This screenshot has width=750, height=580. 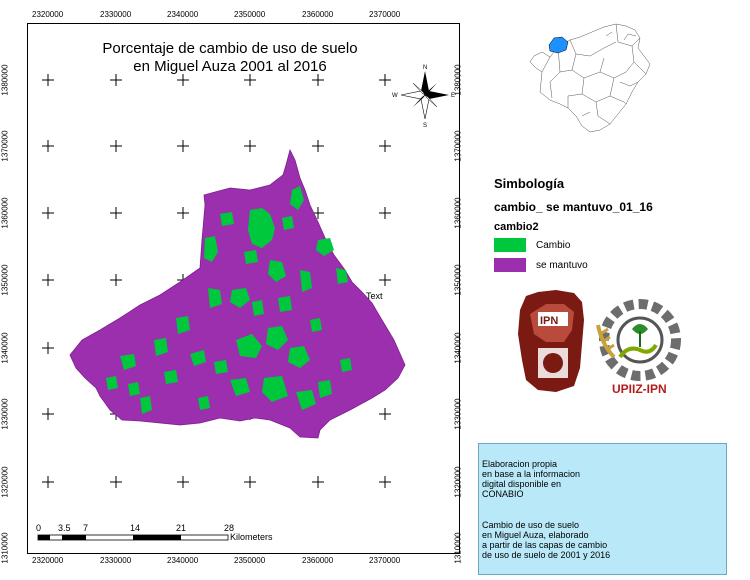 What do you see at coordinates (529, 183) in the screenshot?
I see `legend-title: Simbología` at bounding box center [529, 183].